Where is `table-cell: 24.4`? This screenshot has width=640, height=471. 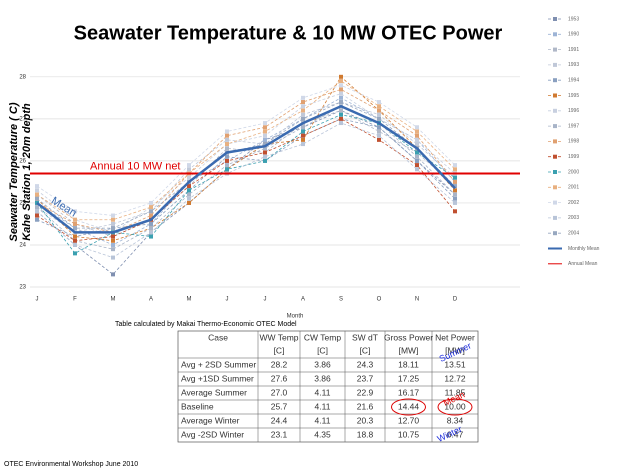
table-cell: 24.4 is located at coordinates (279, 420).